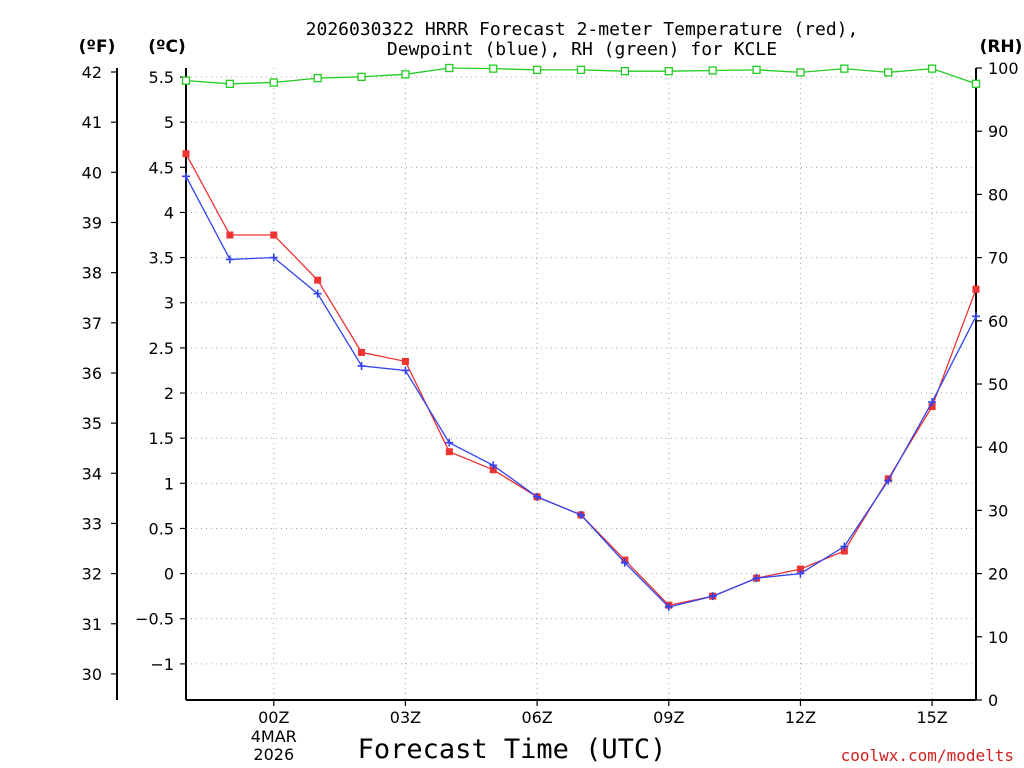 The image size is (1024, 768). I want to click on celsius-tick-label: 3, so click(169, 303).